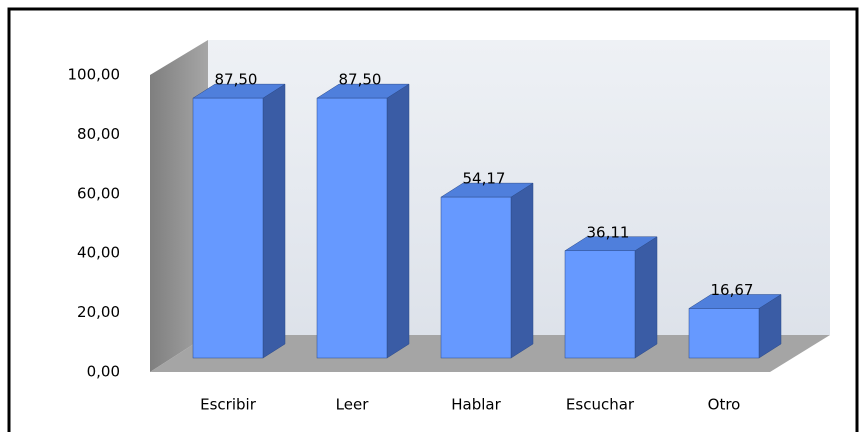 The height and width of the screenshot is (432, 867). Describe the element at coordinates (724, 405) in the screenshot. I see `x-tick-label: Otro` at that location.